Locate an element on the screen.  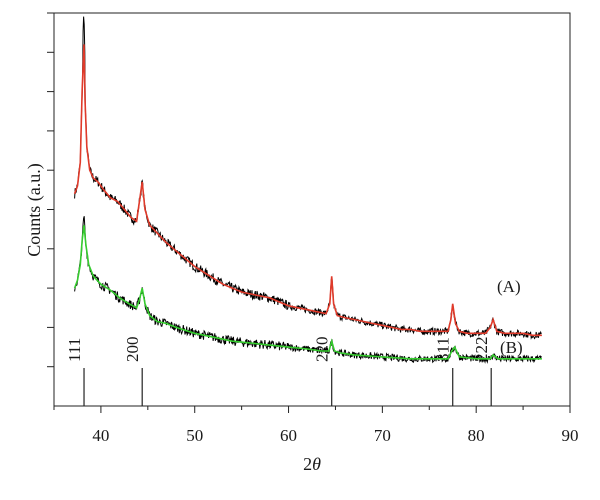
reflection-label-200: 200 is located at coordinates (132, 350).